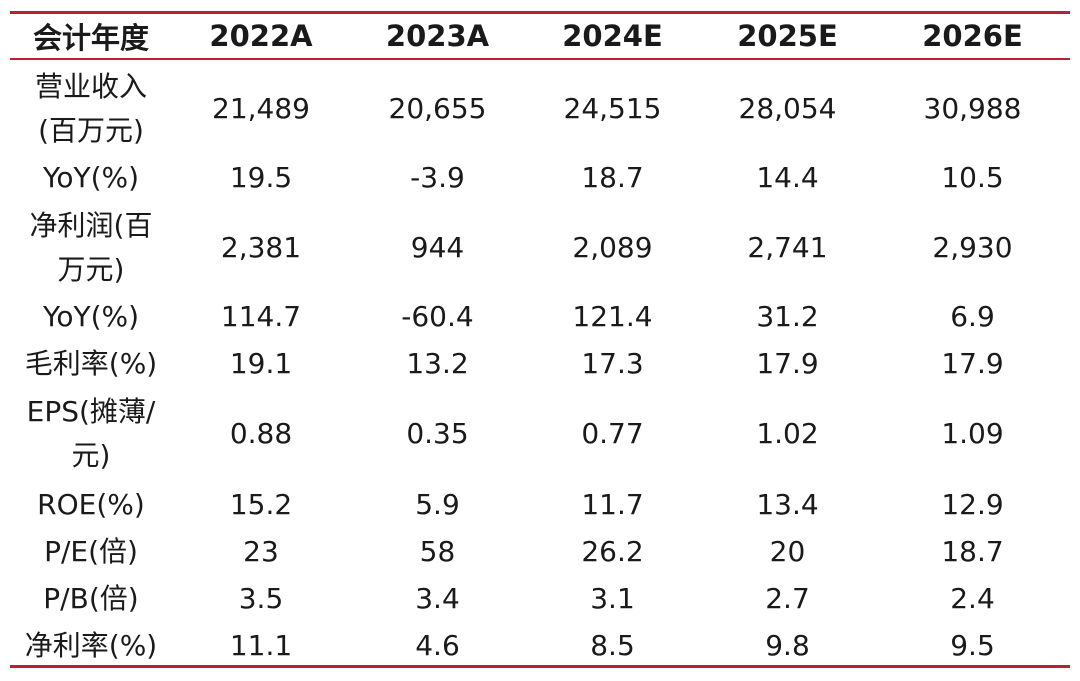 This screenshot has width=1080, height=681. What do you see at coordinates (261, 598) in the screenshot?
I see `table-cell: 3.5` at bounding box center [261, 598].